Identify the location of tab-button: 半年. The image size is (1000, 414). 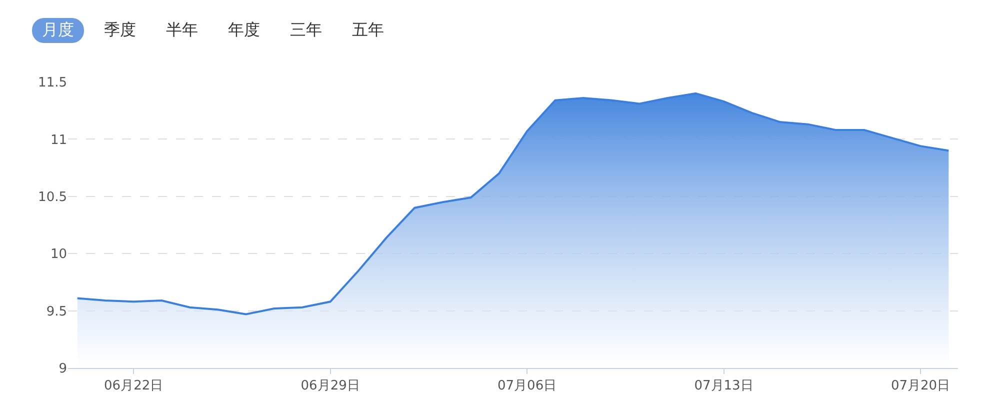
(182, 30).